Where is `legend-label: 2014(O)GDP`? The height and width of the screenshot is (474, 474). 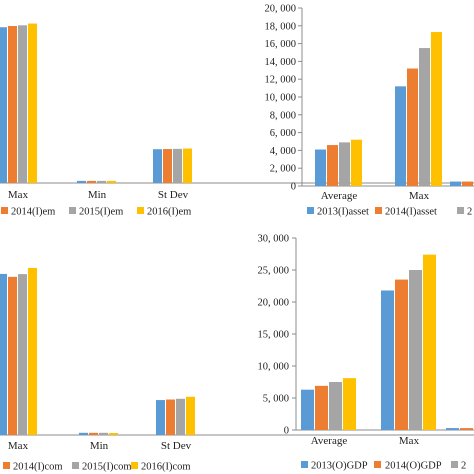 legend-label: 2014(O)GDP is located at coordinates (413, 466).